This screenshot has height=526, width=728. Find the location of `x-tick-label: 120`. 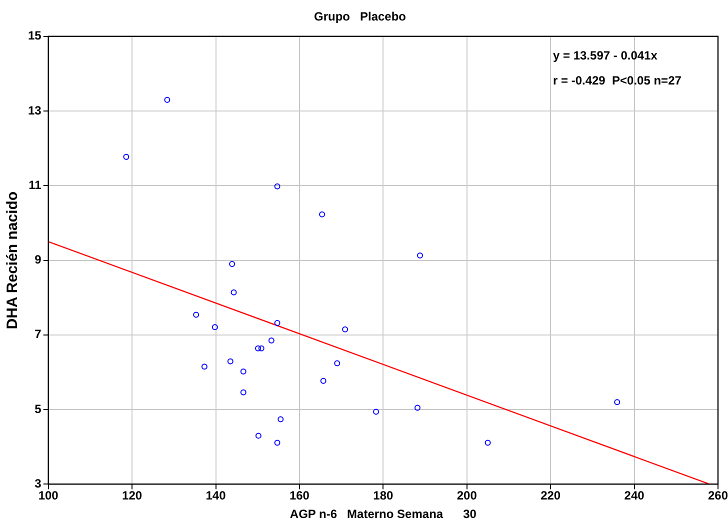

x-tick-label: 120 is located at coordinates (132, 495).